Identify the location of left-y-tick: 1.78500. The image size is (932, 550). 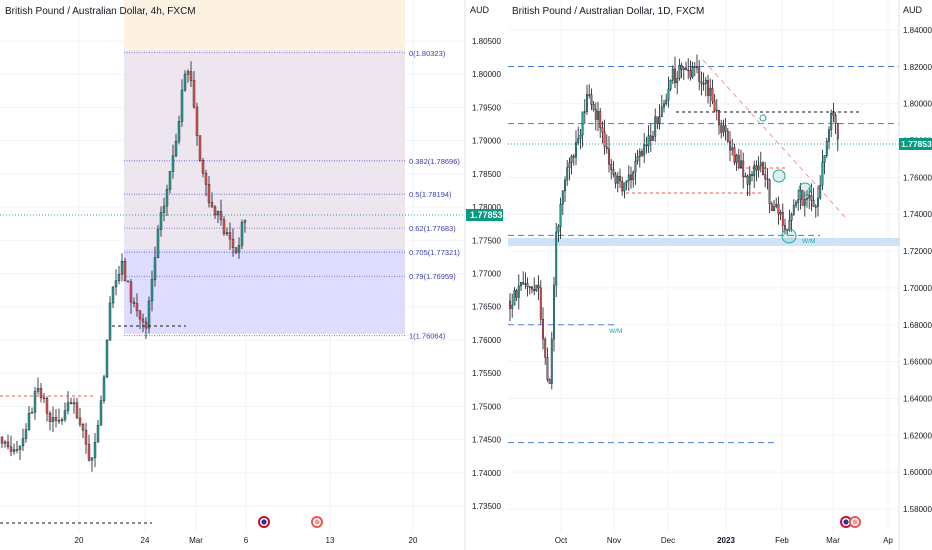
(486, 174).